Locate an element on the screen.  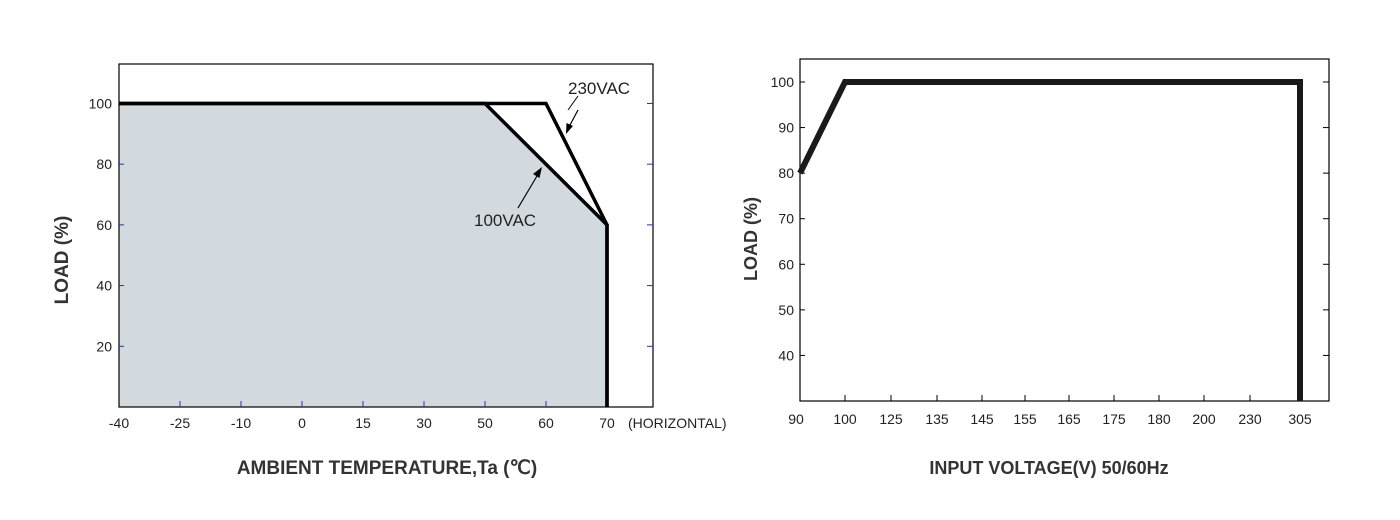
c2-y-axis-title: LOAD (%) is located at coordinates (751, 239).